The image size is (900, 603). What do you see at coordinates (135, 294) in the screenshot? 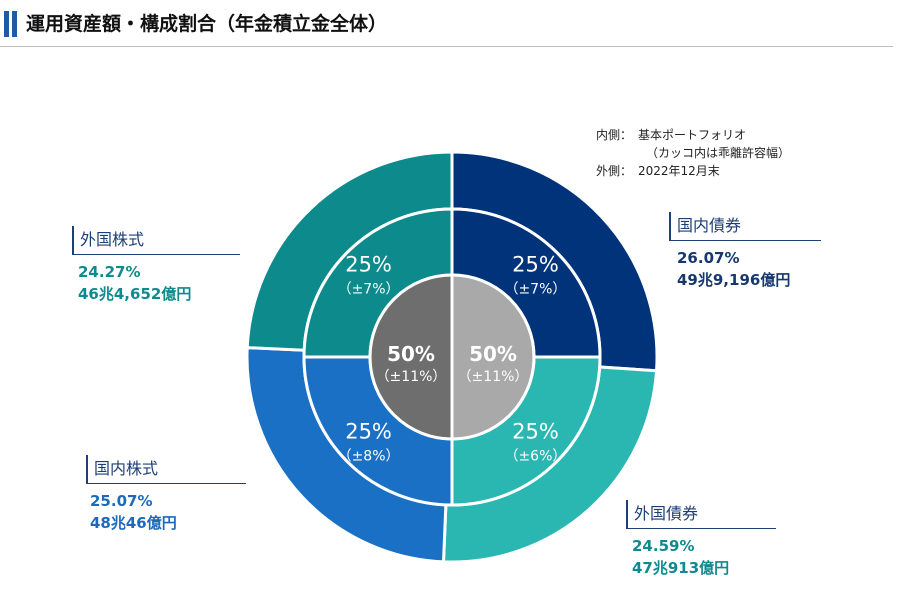
I see `callout-amount: 46兆4,652億円` at bounding box center [135, 294].